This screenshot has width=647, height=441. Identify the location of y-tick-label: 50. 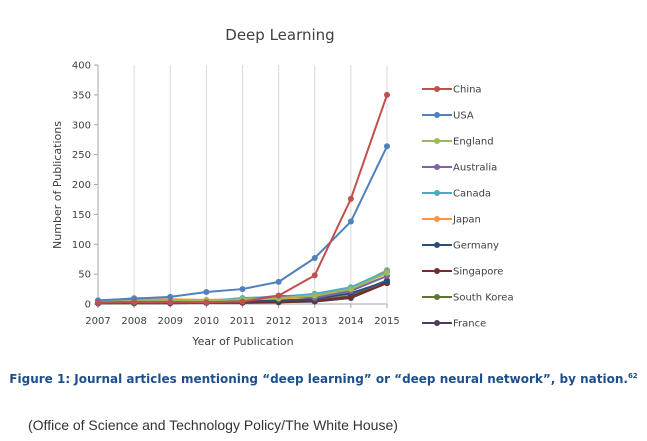
(84, 275).